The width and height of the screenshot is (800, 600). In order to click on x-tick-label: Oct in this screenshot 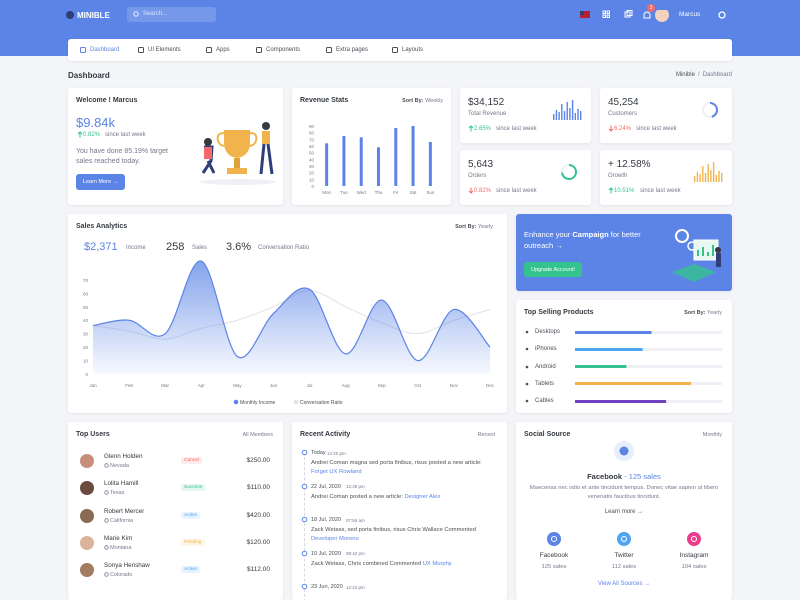, I will do `click(418, 385)`.